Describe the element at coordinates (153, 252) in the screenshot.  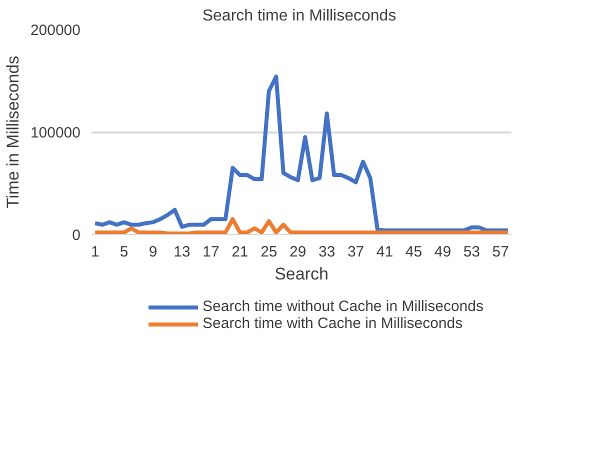
I see `x-tick-label: 9` at that location.